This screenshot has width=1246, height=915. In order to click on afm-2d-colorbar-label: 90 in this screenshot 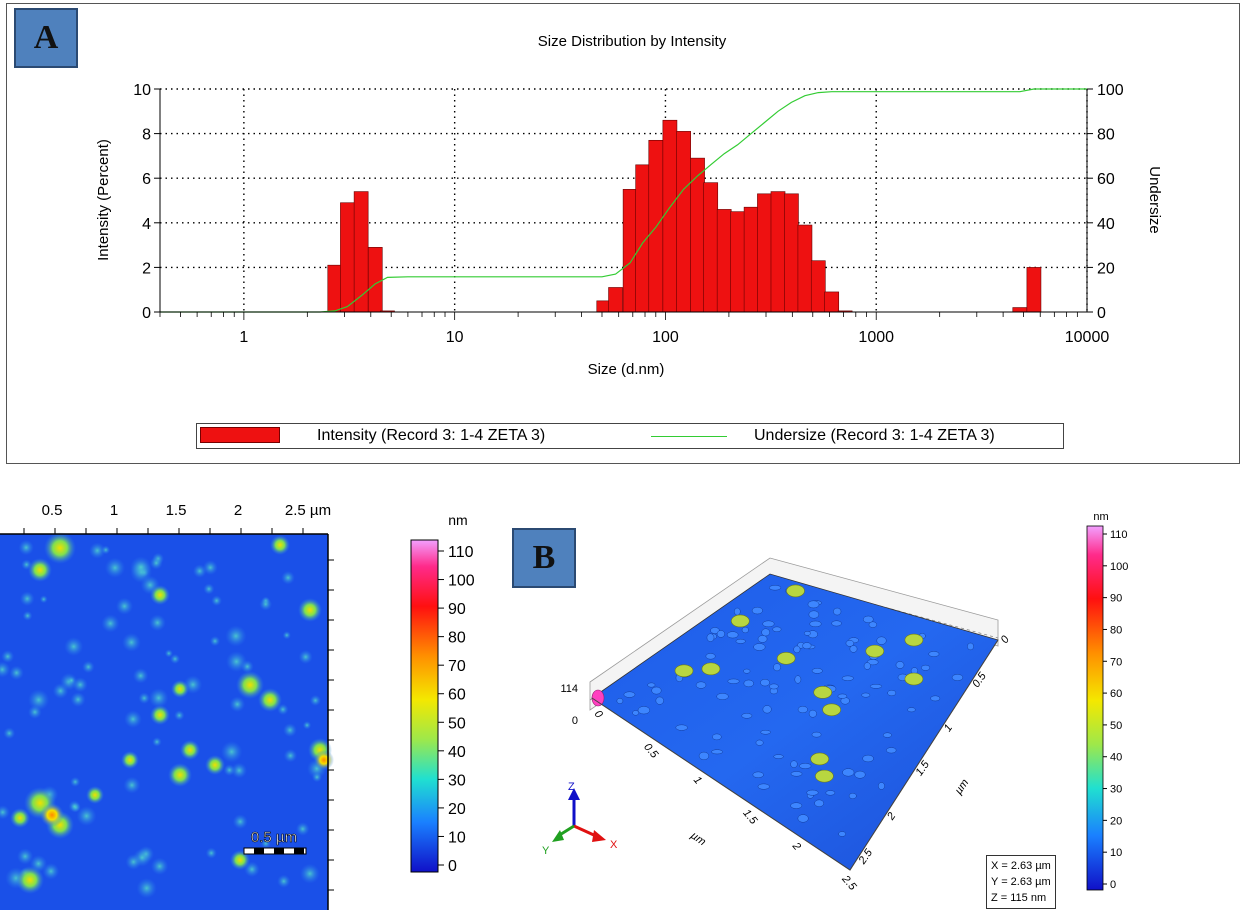, I will do `click(457, 609)`.